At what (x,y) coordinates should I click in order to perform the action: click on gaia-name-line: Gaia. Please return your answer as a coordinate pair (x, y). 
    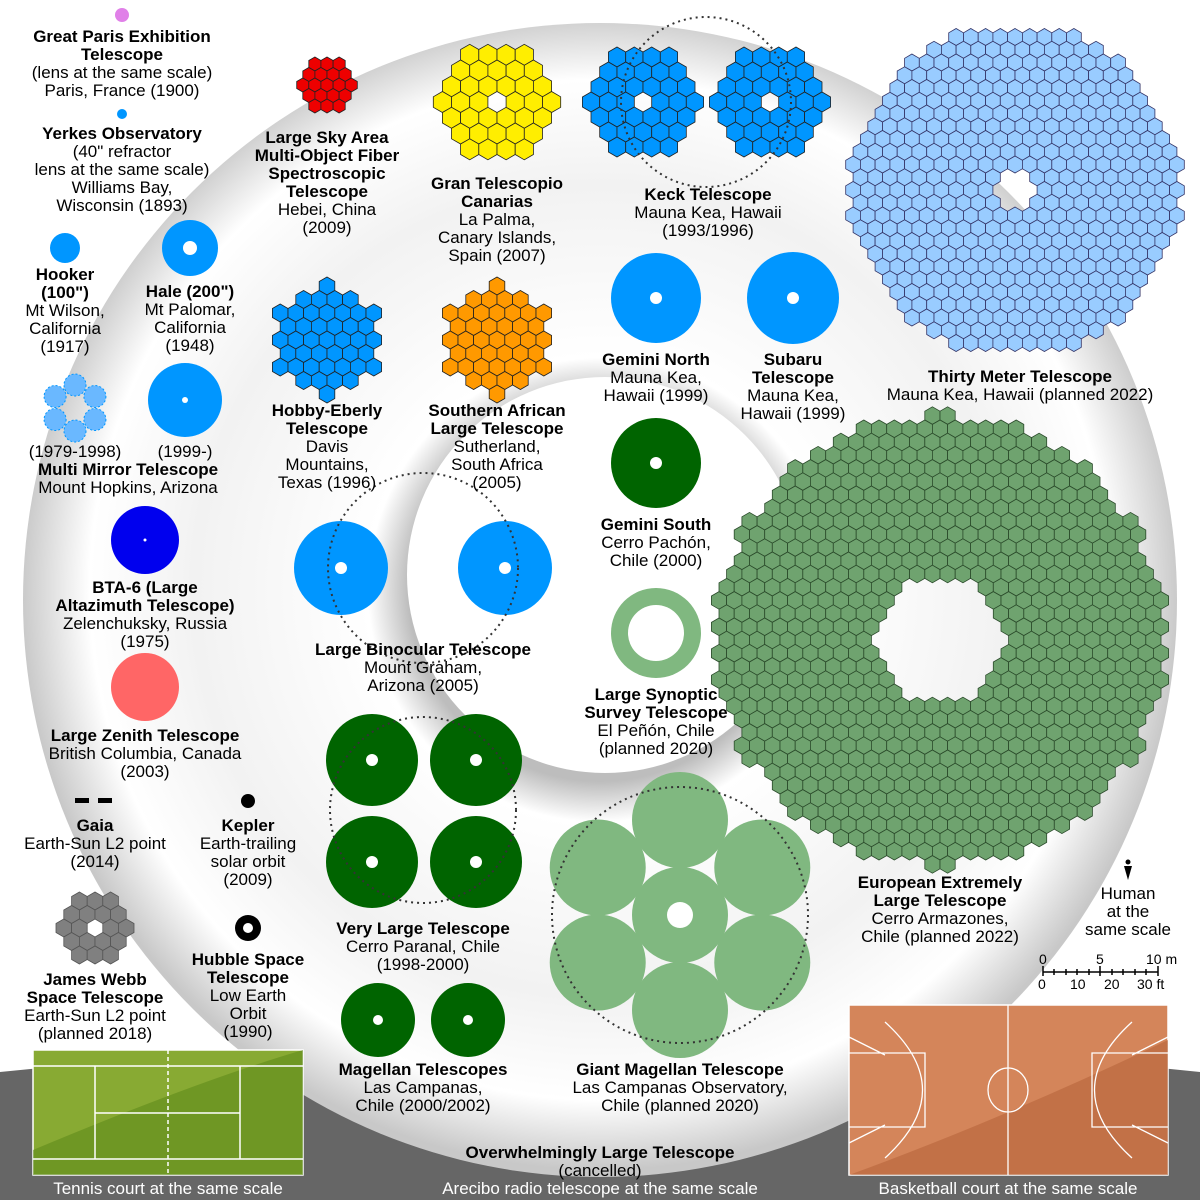
    Looking at the image, I should click on (95, 825).